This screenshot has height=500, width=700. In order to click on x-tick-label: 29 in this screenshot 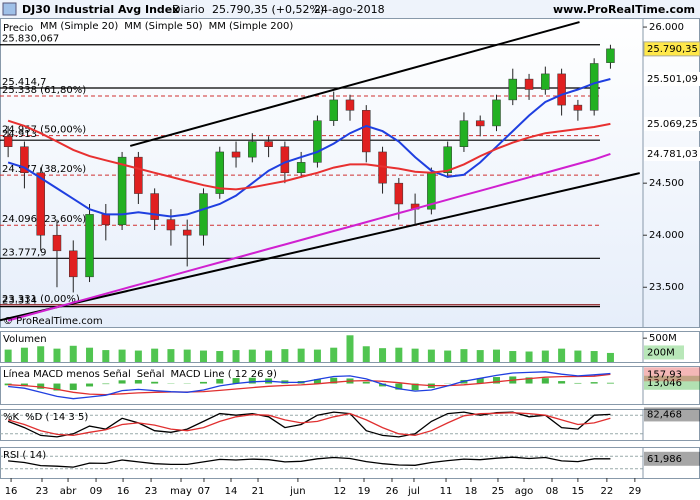, I will do `click(634, 491)`.